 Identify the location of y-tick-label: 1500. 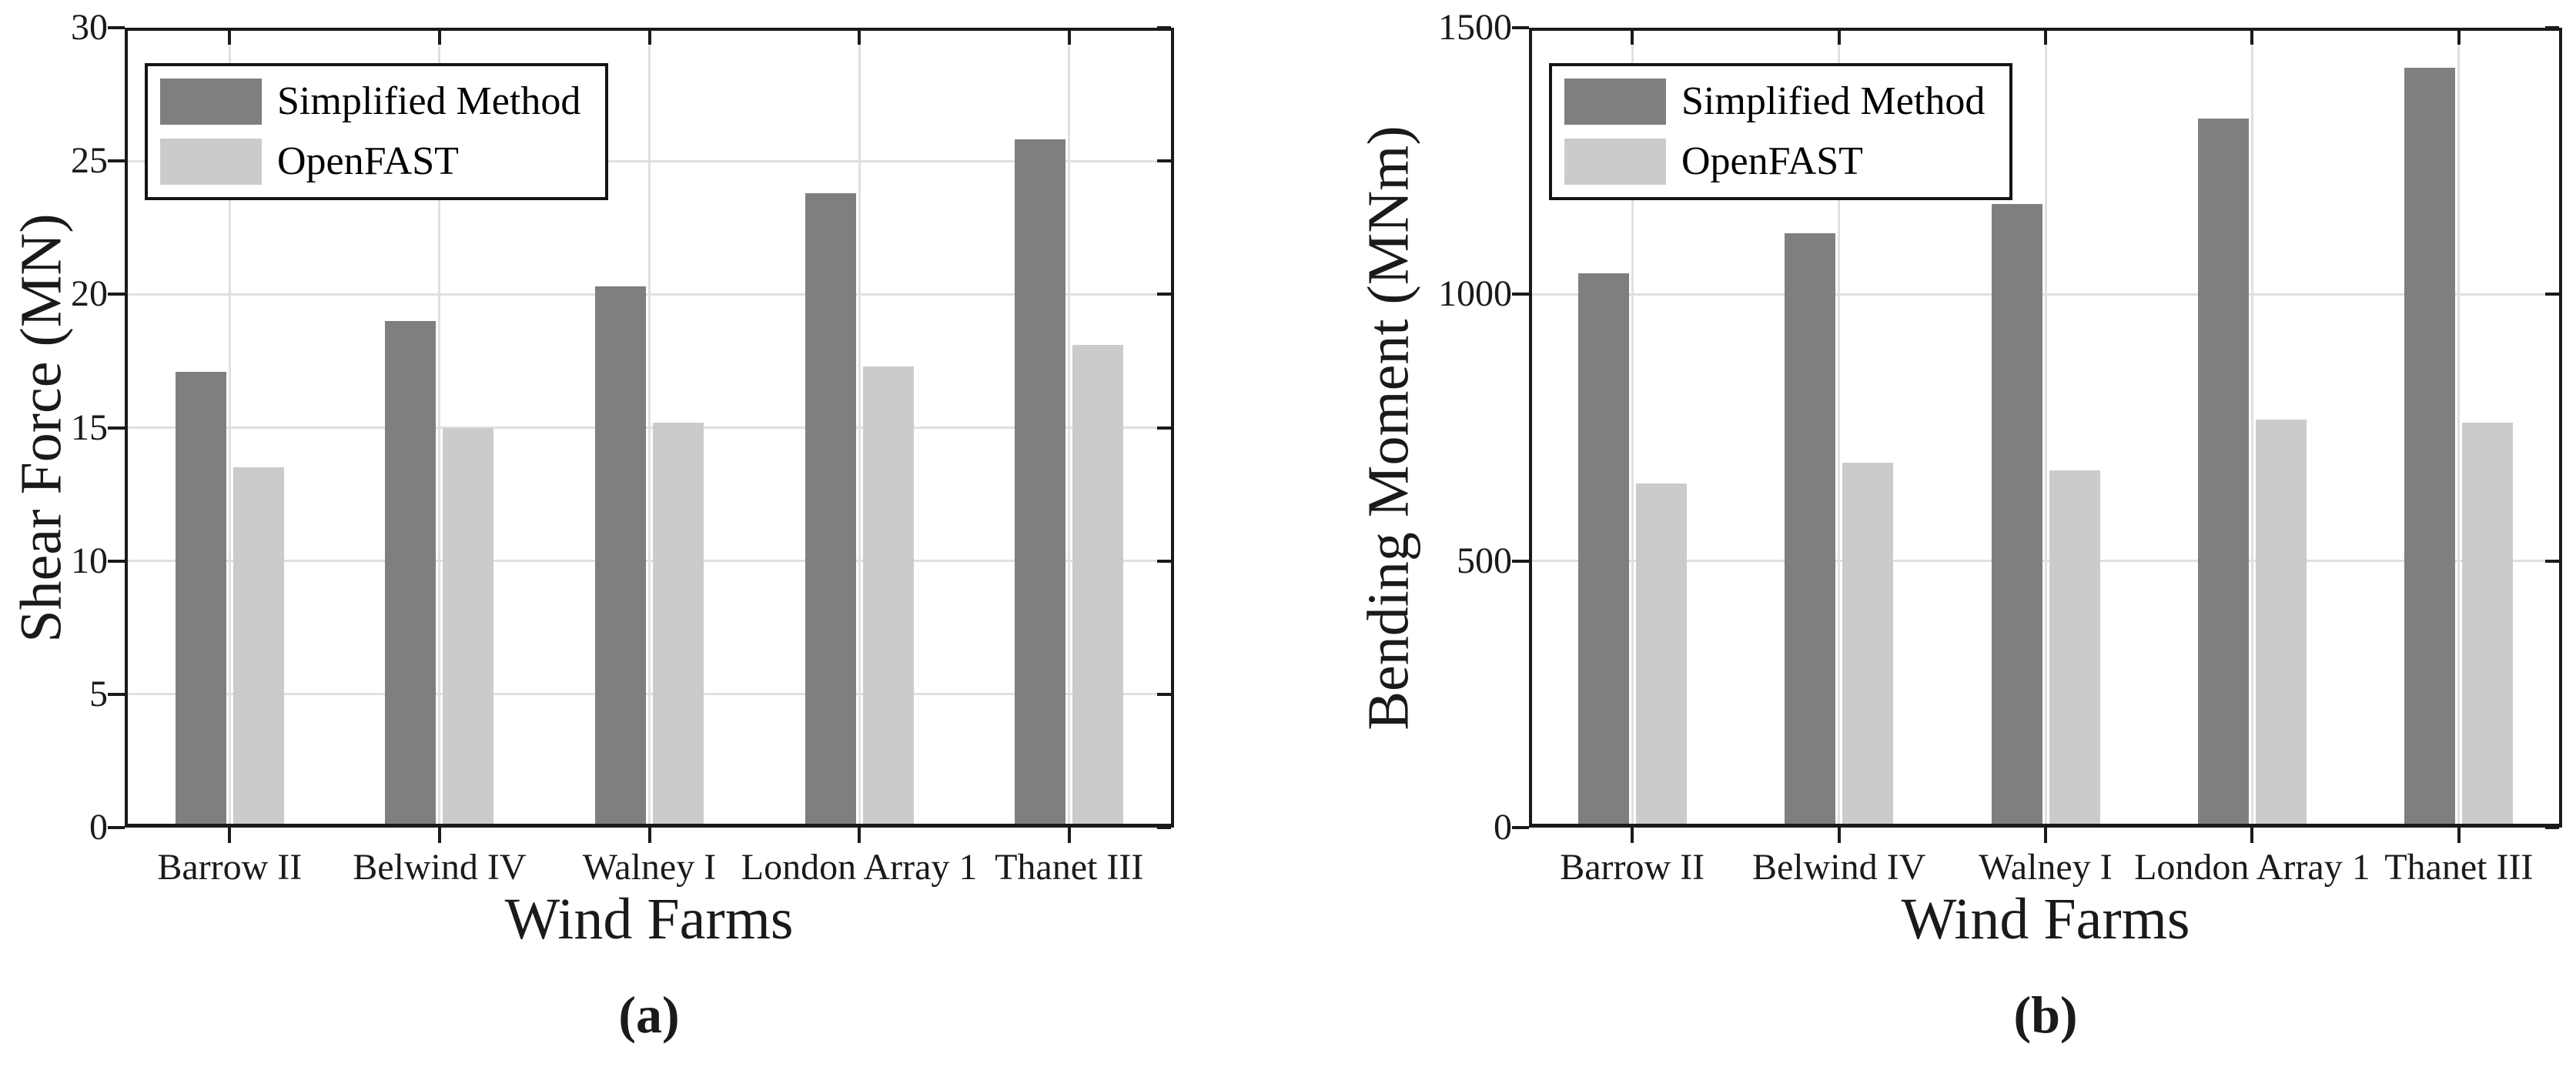
(1475, 28).